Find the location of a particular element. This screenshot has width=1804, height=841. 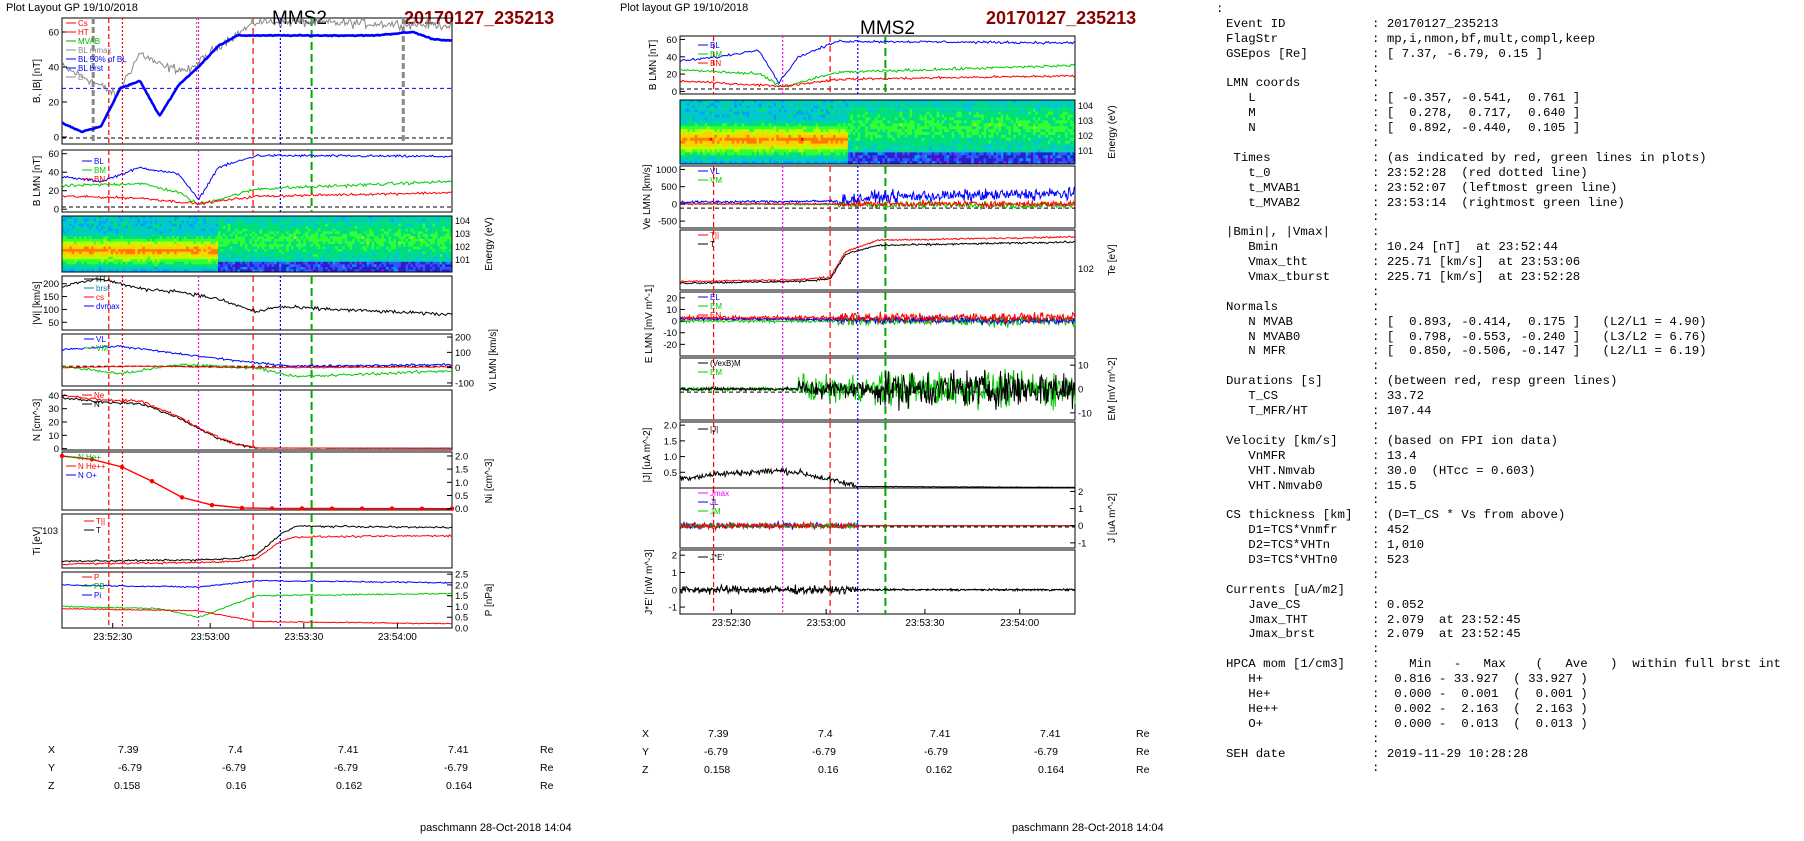

ylabel-pressure: P [nPa] is located at coordinates (489, 599).